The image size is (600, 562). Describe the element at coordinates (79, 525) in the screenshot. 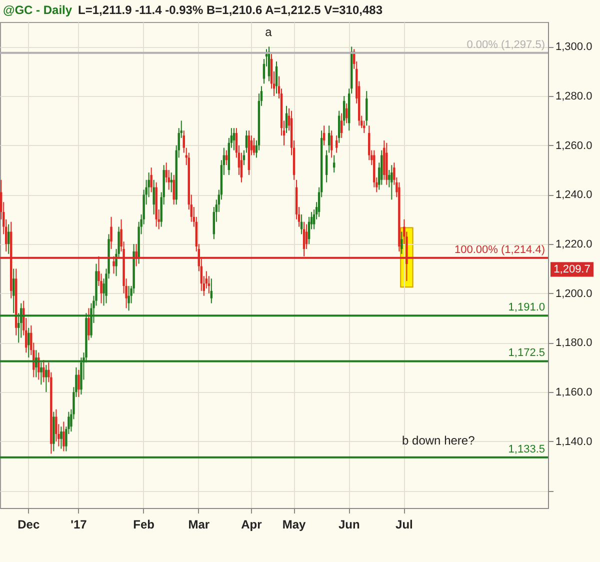

I see `x-tick-label: '17` at that location.